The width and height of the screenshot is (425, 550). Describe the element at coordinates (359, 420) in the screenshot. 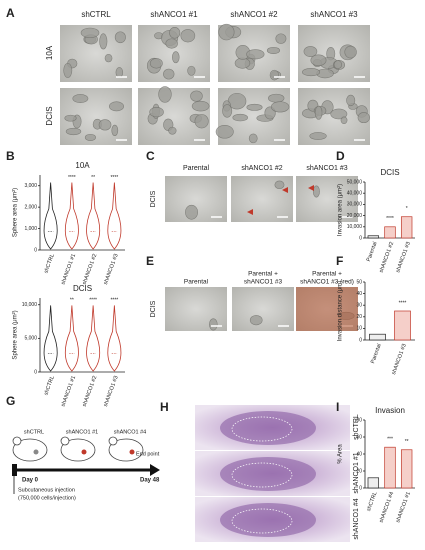

I see `y-tick-label: 80` at that location.